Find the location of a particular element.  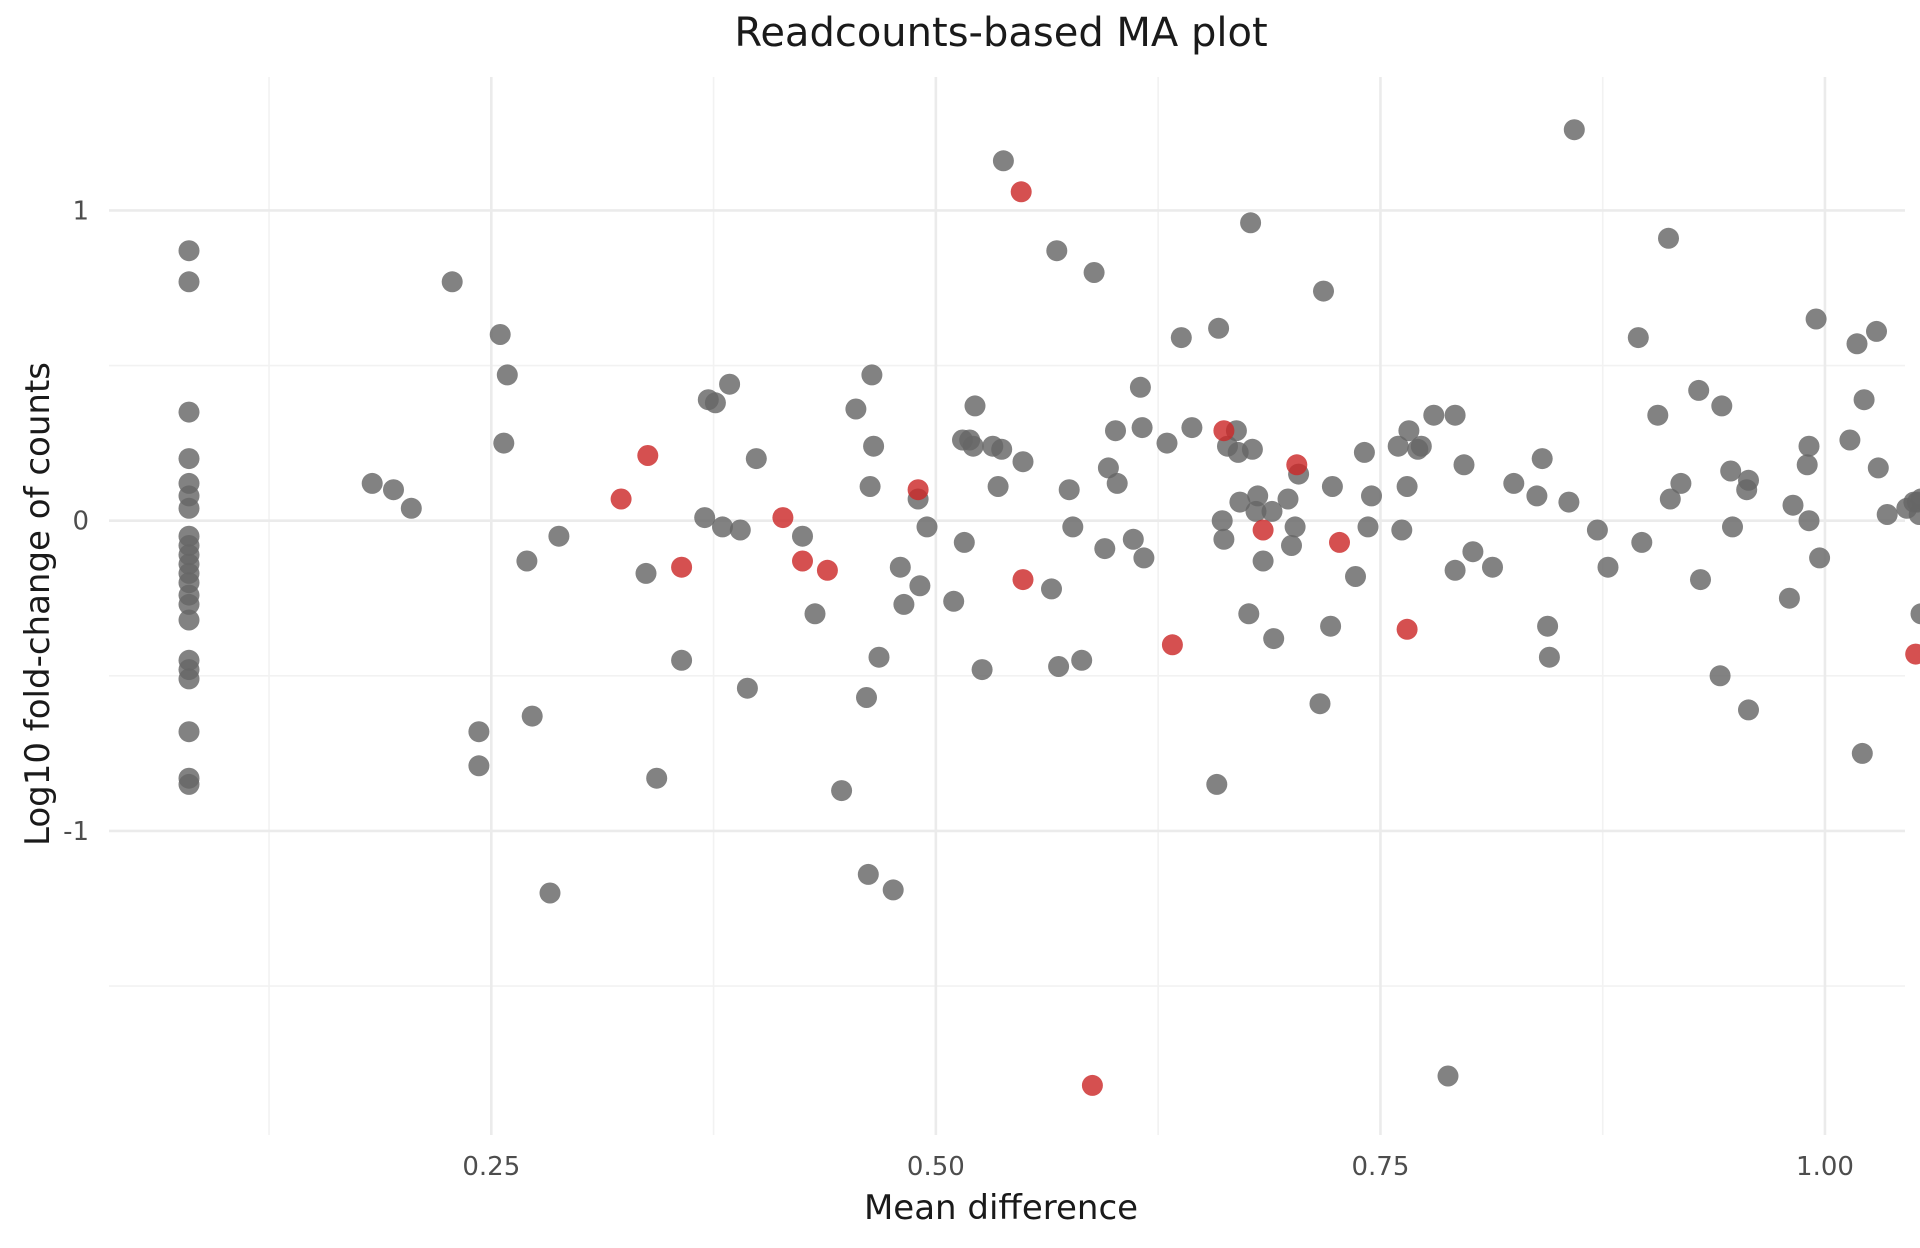

x-tick-label: 1.00 is located at coordinates (1825, 1167).